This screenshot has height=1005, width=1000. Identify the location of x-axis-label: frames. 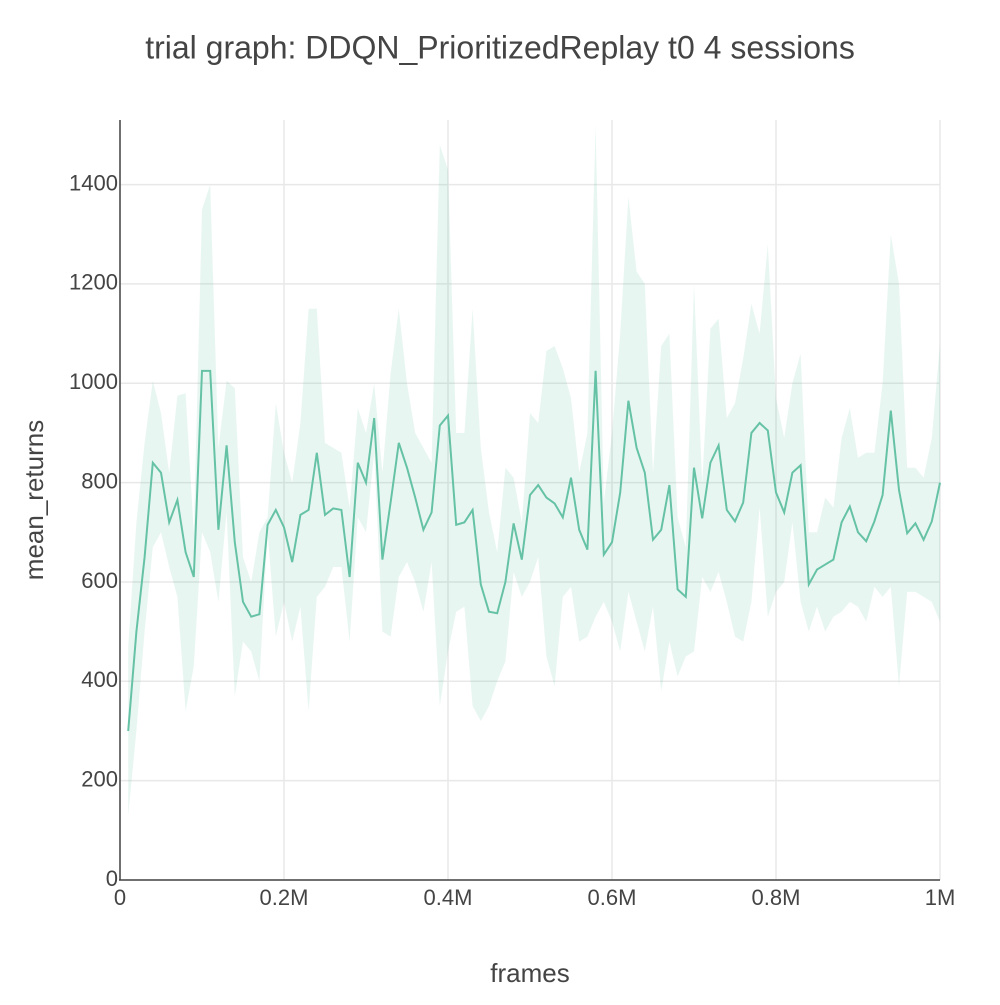
(529, 973).